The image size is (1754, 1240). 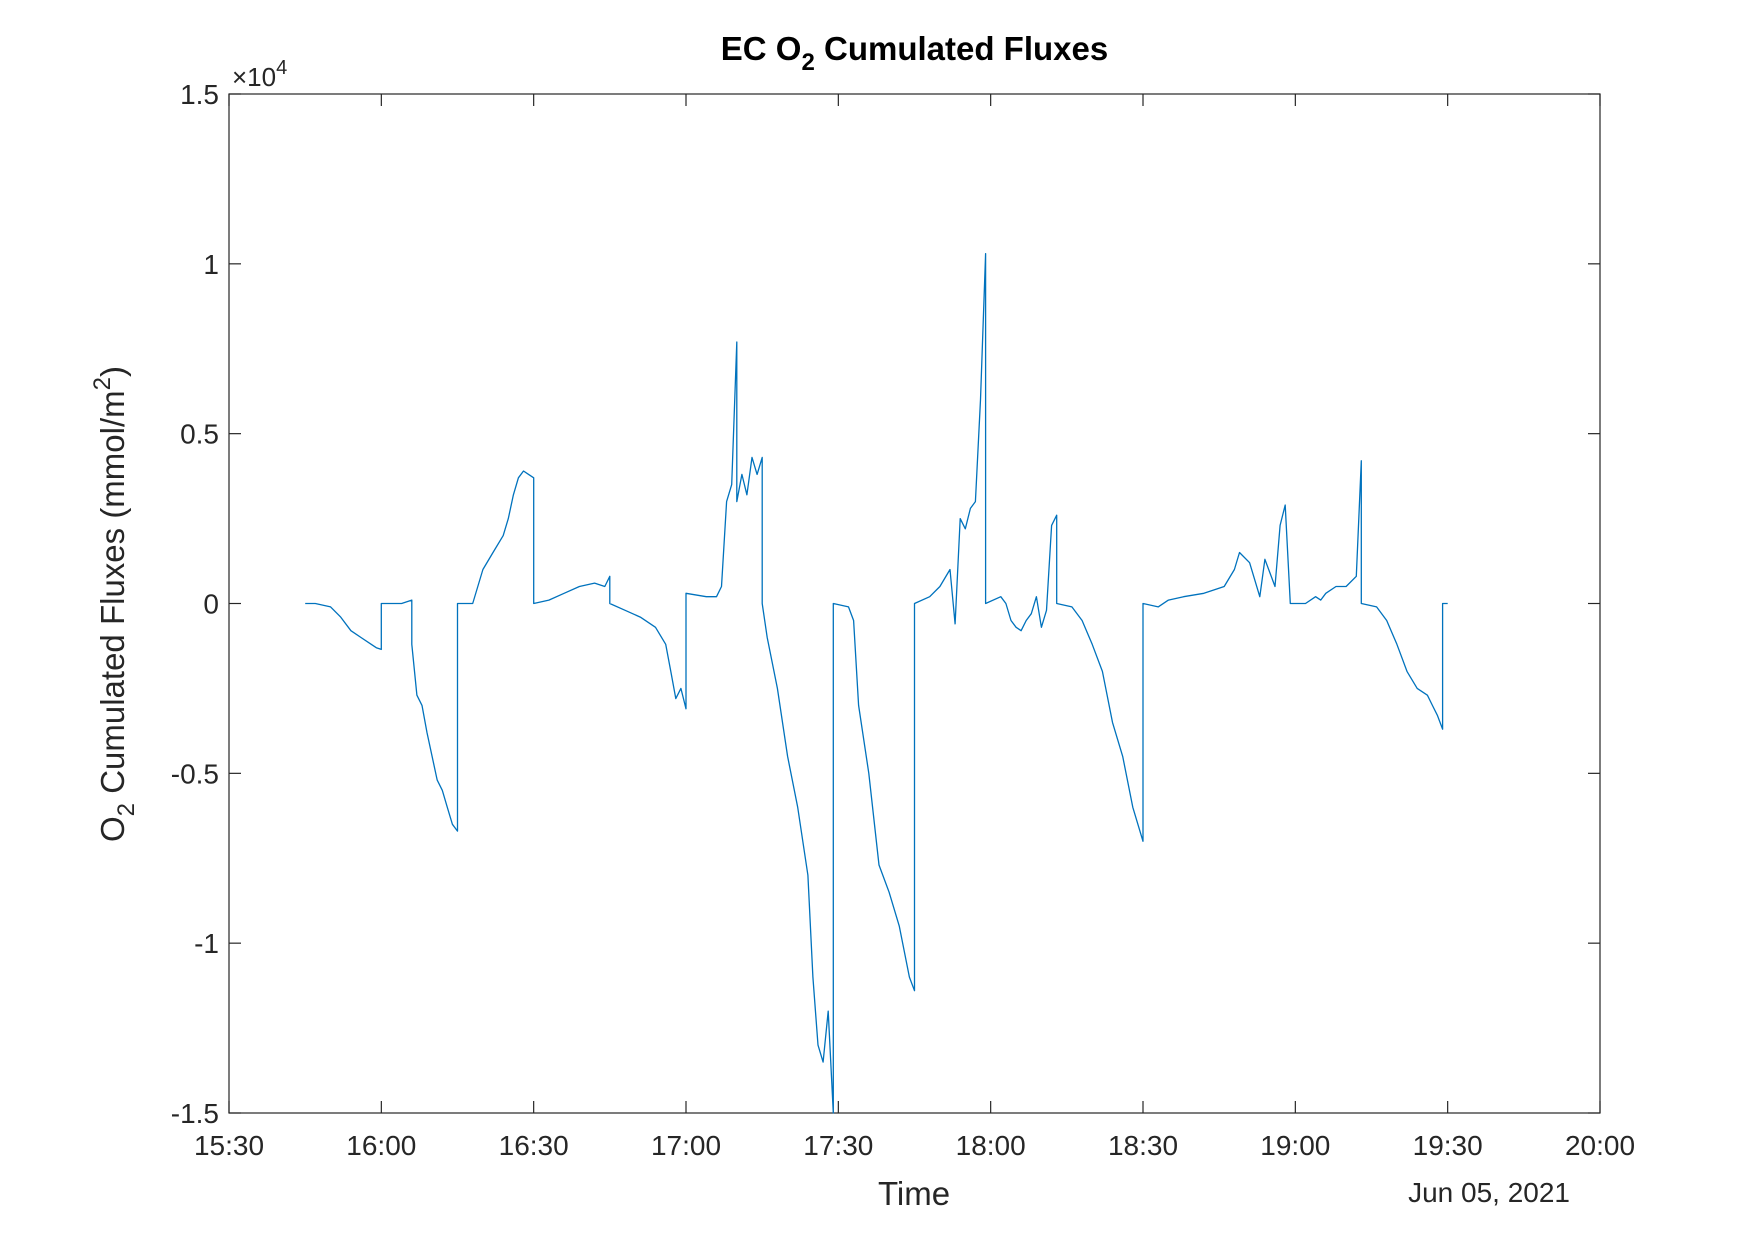 I want to click on y-tick-label: 0, so click(x=211, y=604).